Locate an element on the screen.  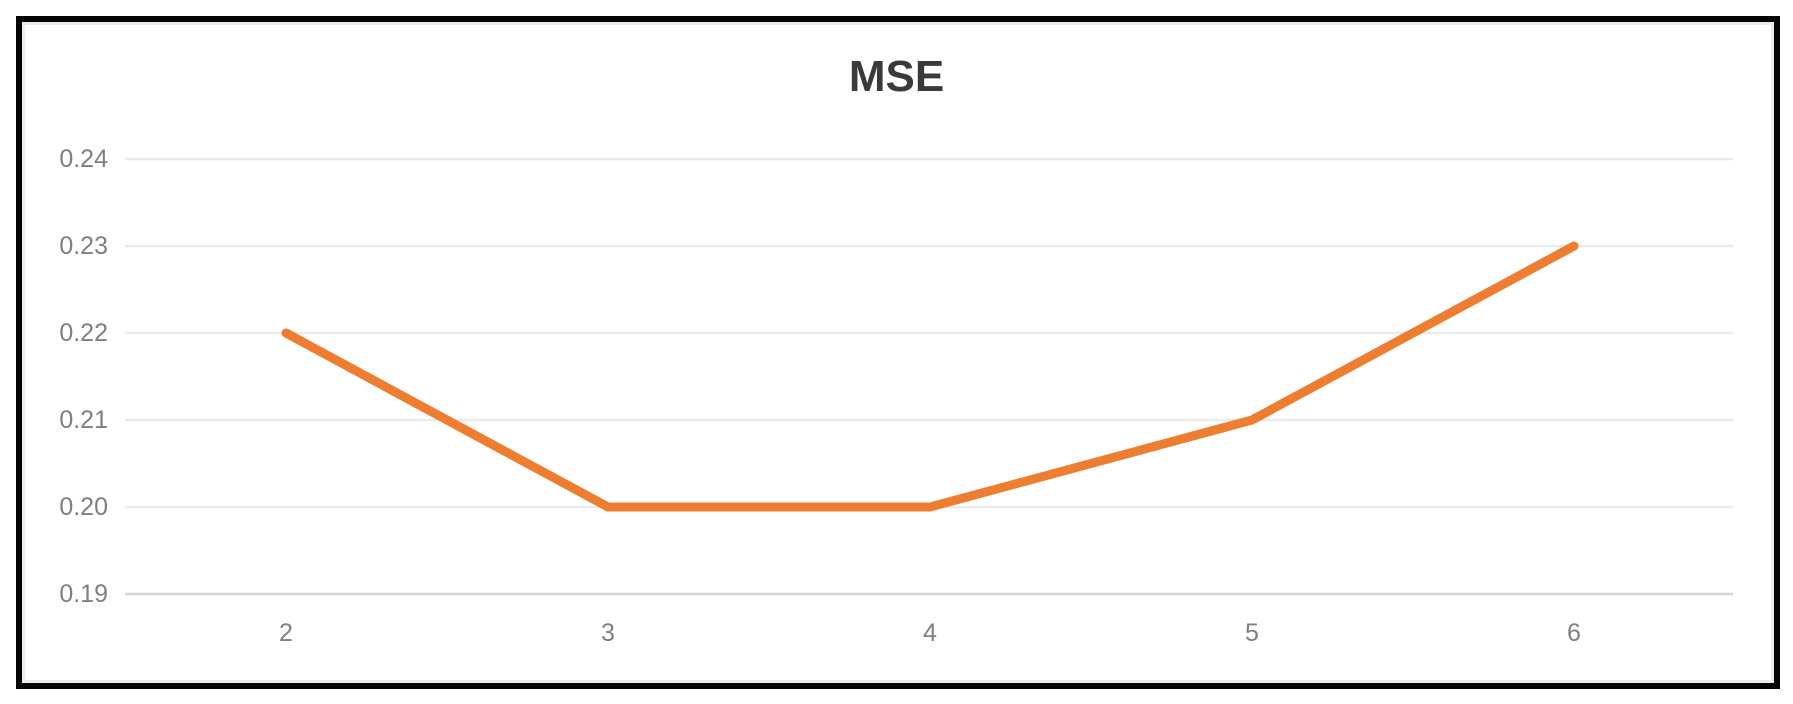
chart-title: MSE is located at coordinates (896, 76).